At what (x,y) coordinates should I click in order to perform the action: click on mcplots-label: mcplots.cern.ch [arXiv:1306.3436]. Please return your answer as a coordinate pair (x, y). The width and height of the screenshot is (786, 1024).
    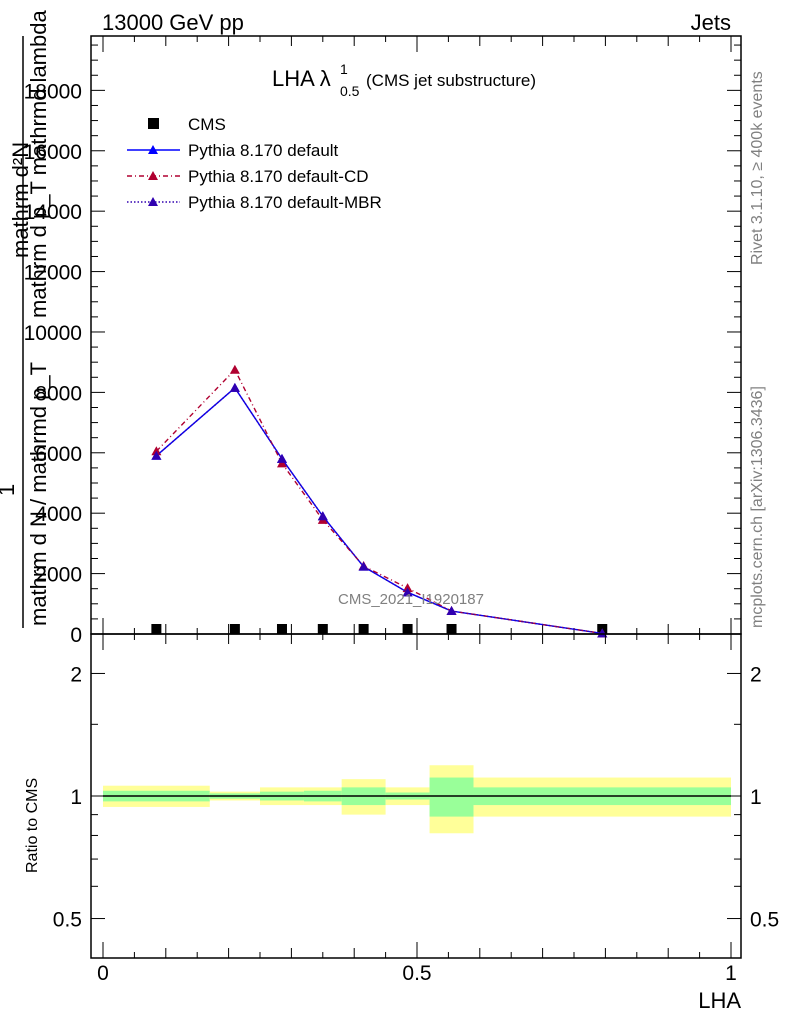
    Looking at the image, I should click on (757, 507).